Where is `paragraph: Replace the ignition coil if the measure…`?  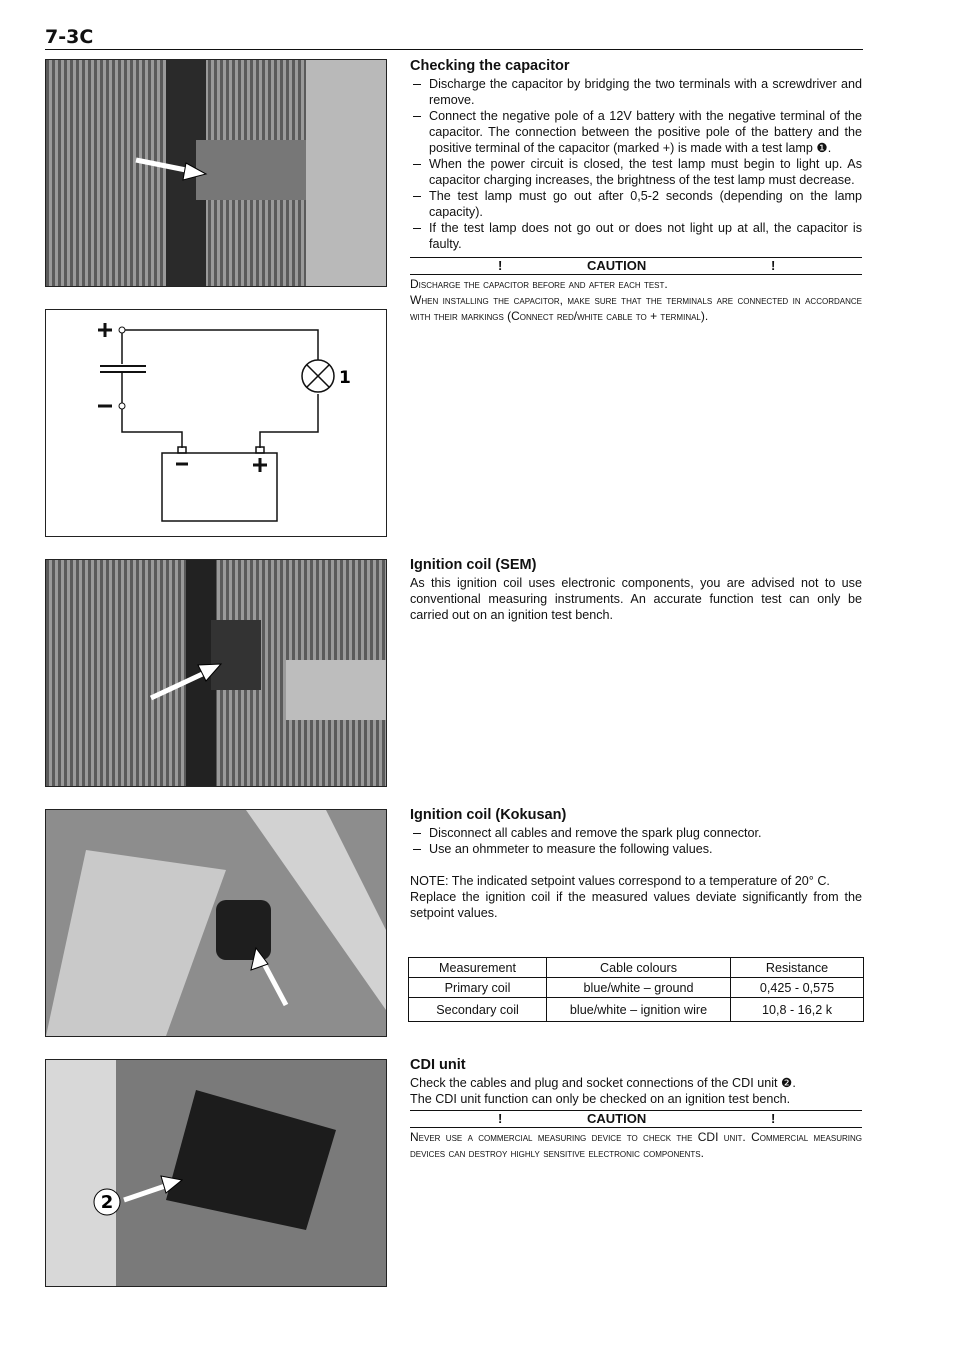 paragraph: Replace the ignition coil if the measure… is located at coordinates (636, 905).